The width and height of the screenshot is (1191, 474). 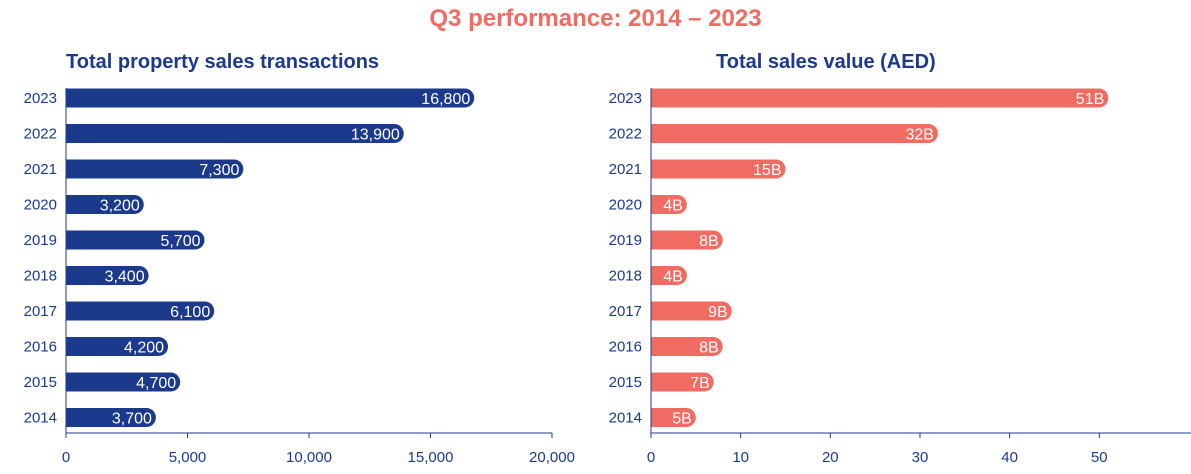 What do you see at coordinates (625, 382) in the screenshot?
I see `right-year-label: 2015` at bounding box center [625, 382].